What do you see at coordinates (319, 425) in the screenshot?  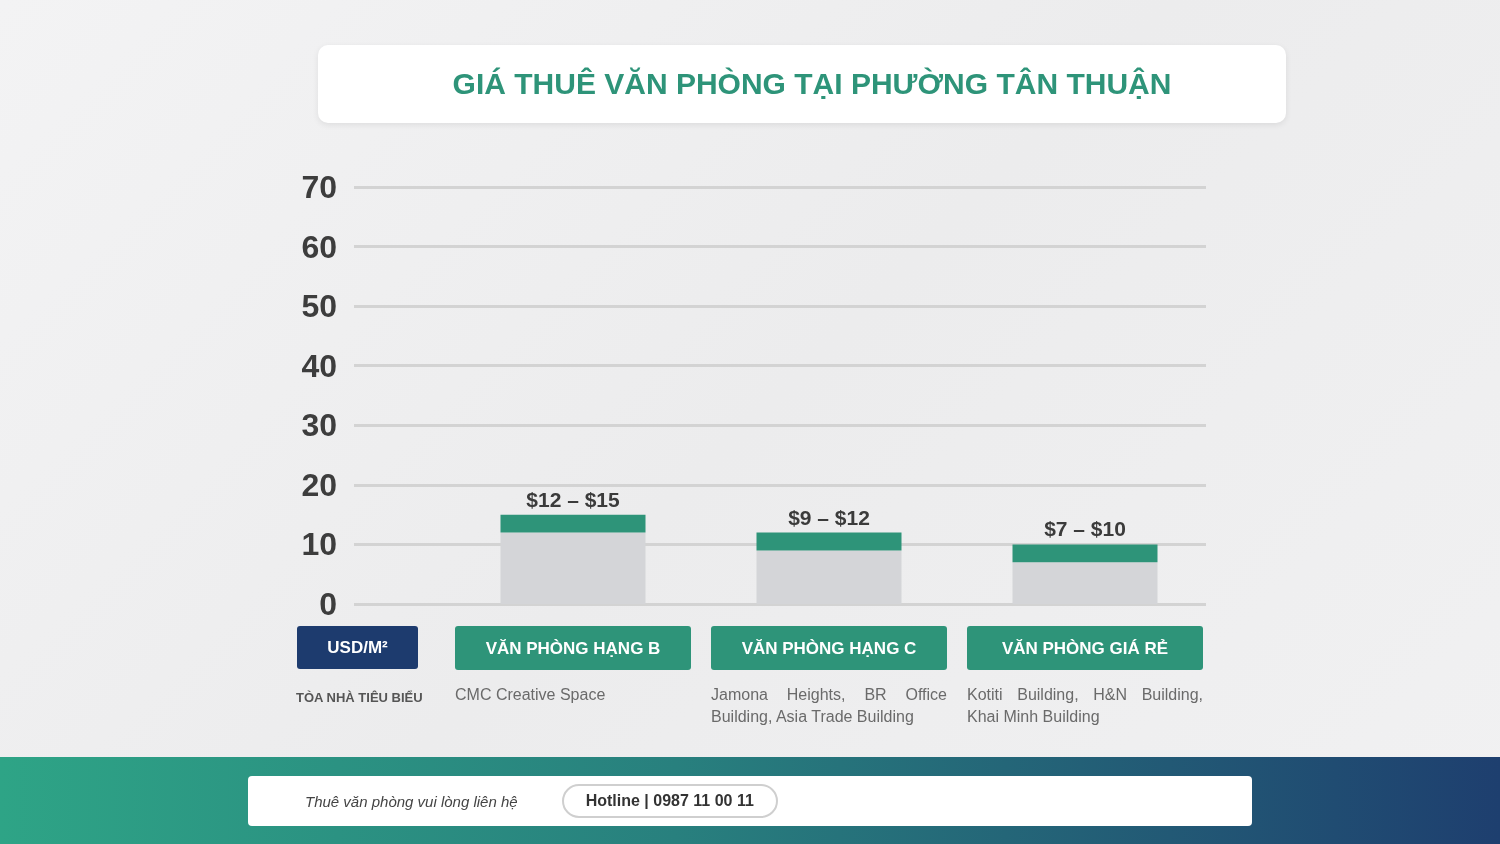 I see `y-tick-label: 30` at bounding box center [319, 425].